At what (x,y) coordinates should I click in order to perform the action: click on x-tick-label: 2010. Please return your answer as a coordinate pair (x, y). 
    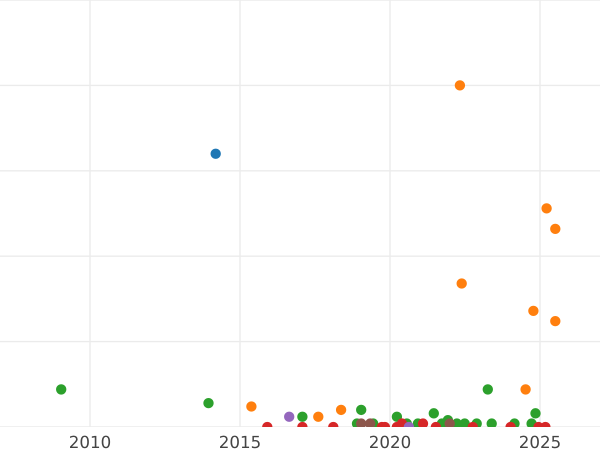
    Looking at the image, I should click on (90, 442).